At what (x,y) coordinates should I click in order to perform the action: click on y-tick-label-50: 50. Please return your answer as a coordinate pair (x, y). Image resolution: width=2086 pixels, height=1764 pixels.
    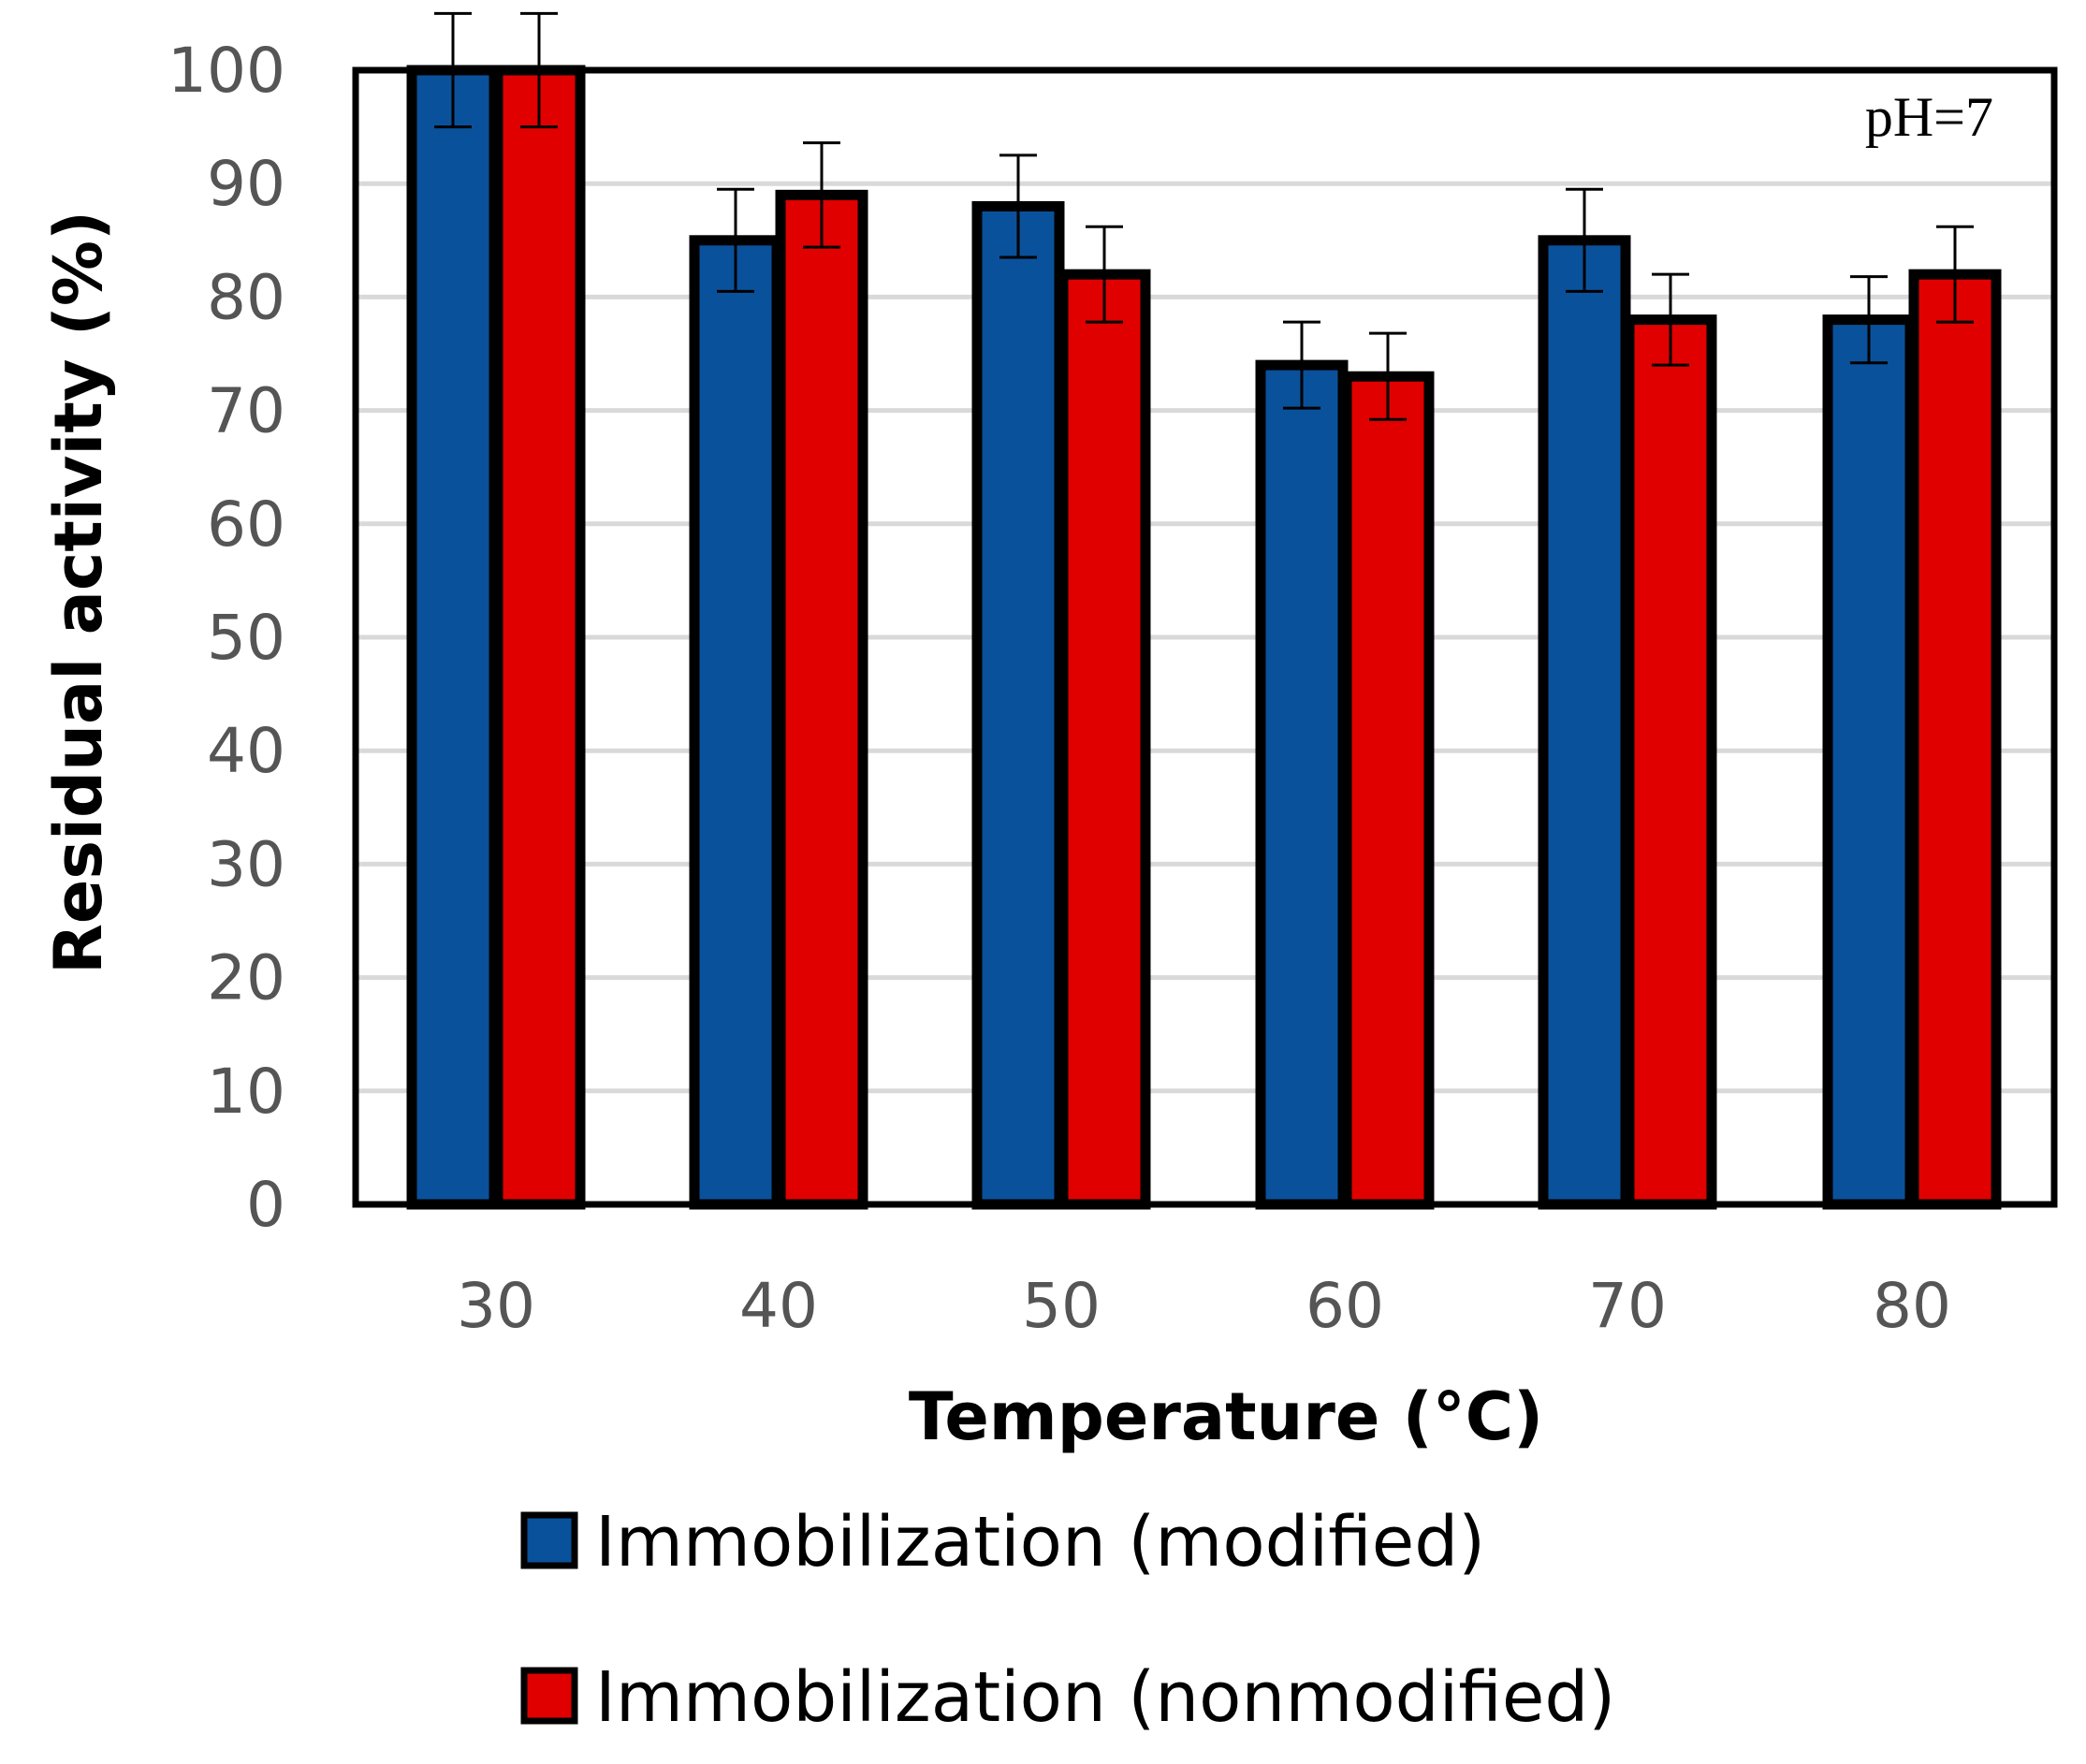
    Looking at the image, I should click on (246, 638).